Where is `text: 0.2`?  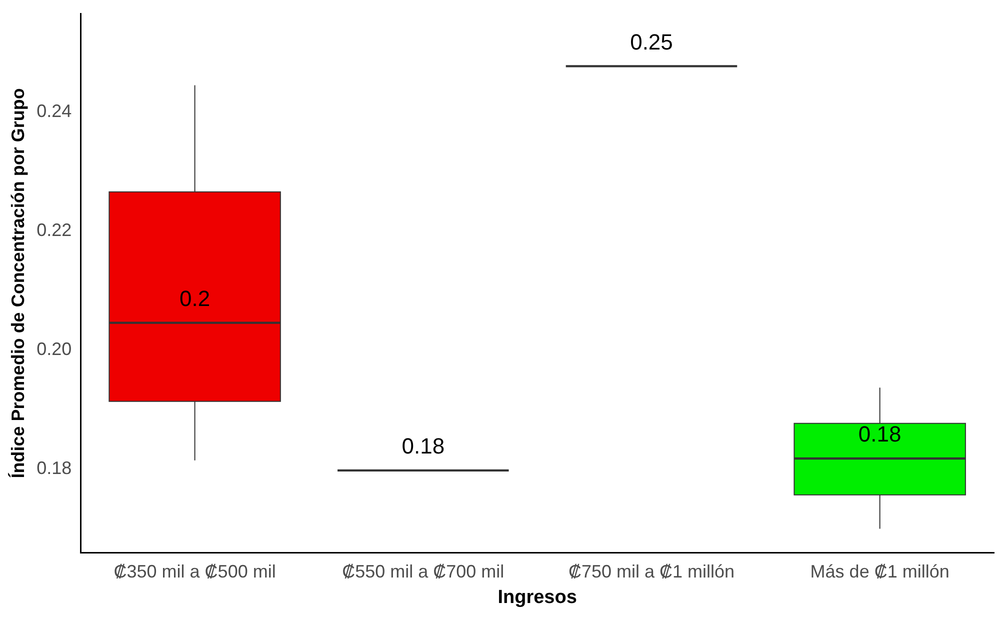 text: 0.2 is located at coordinates (195, 298).